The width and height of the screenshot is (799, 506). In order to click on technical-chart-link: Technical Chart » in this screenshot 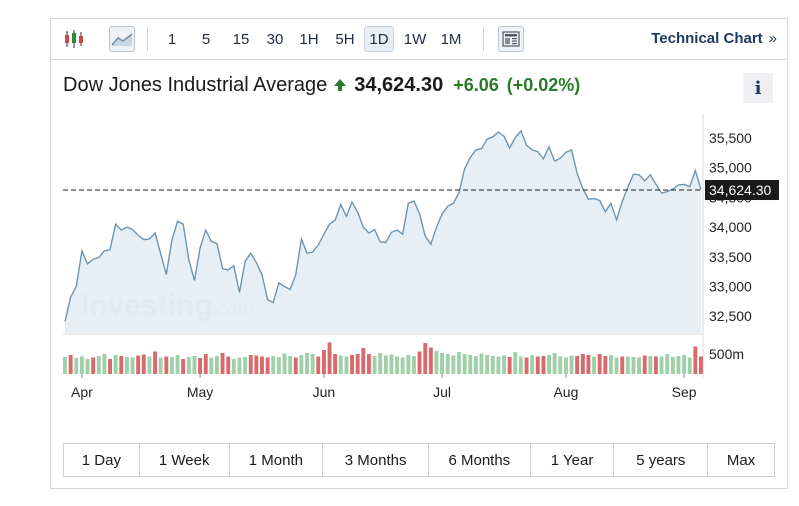, I will do `click(714, 38)`.